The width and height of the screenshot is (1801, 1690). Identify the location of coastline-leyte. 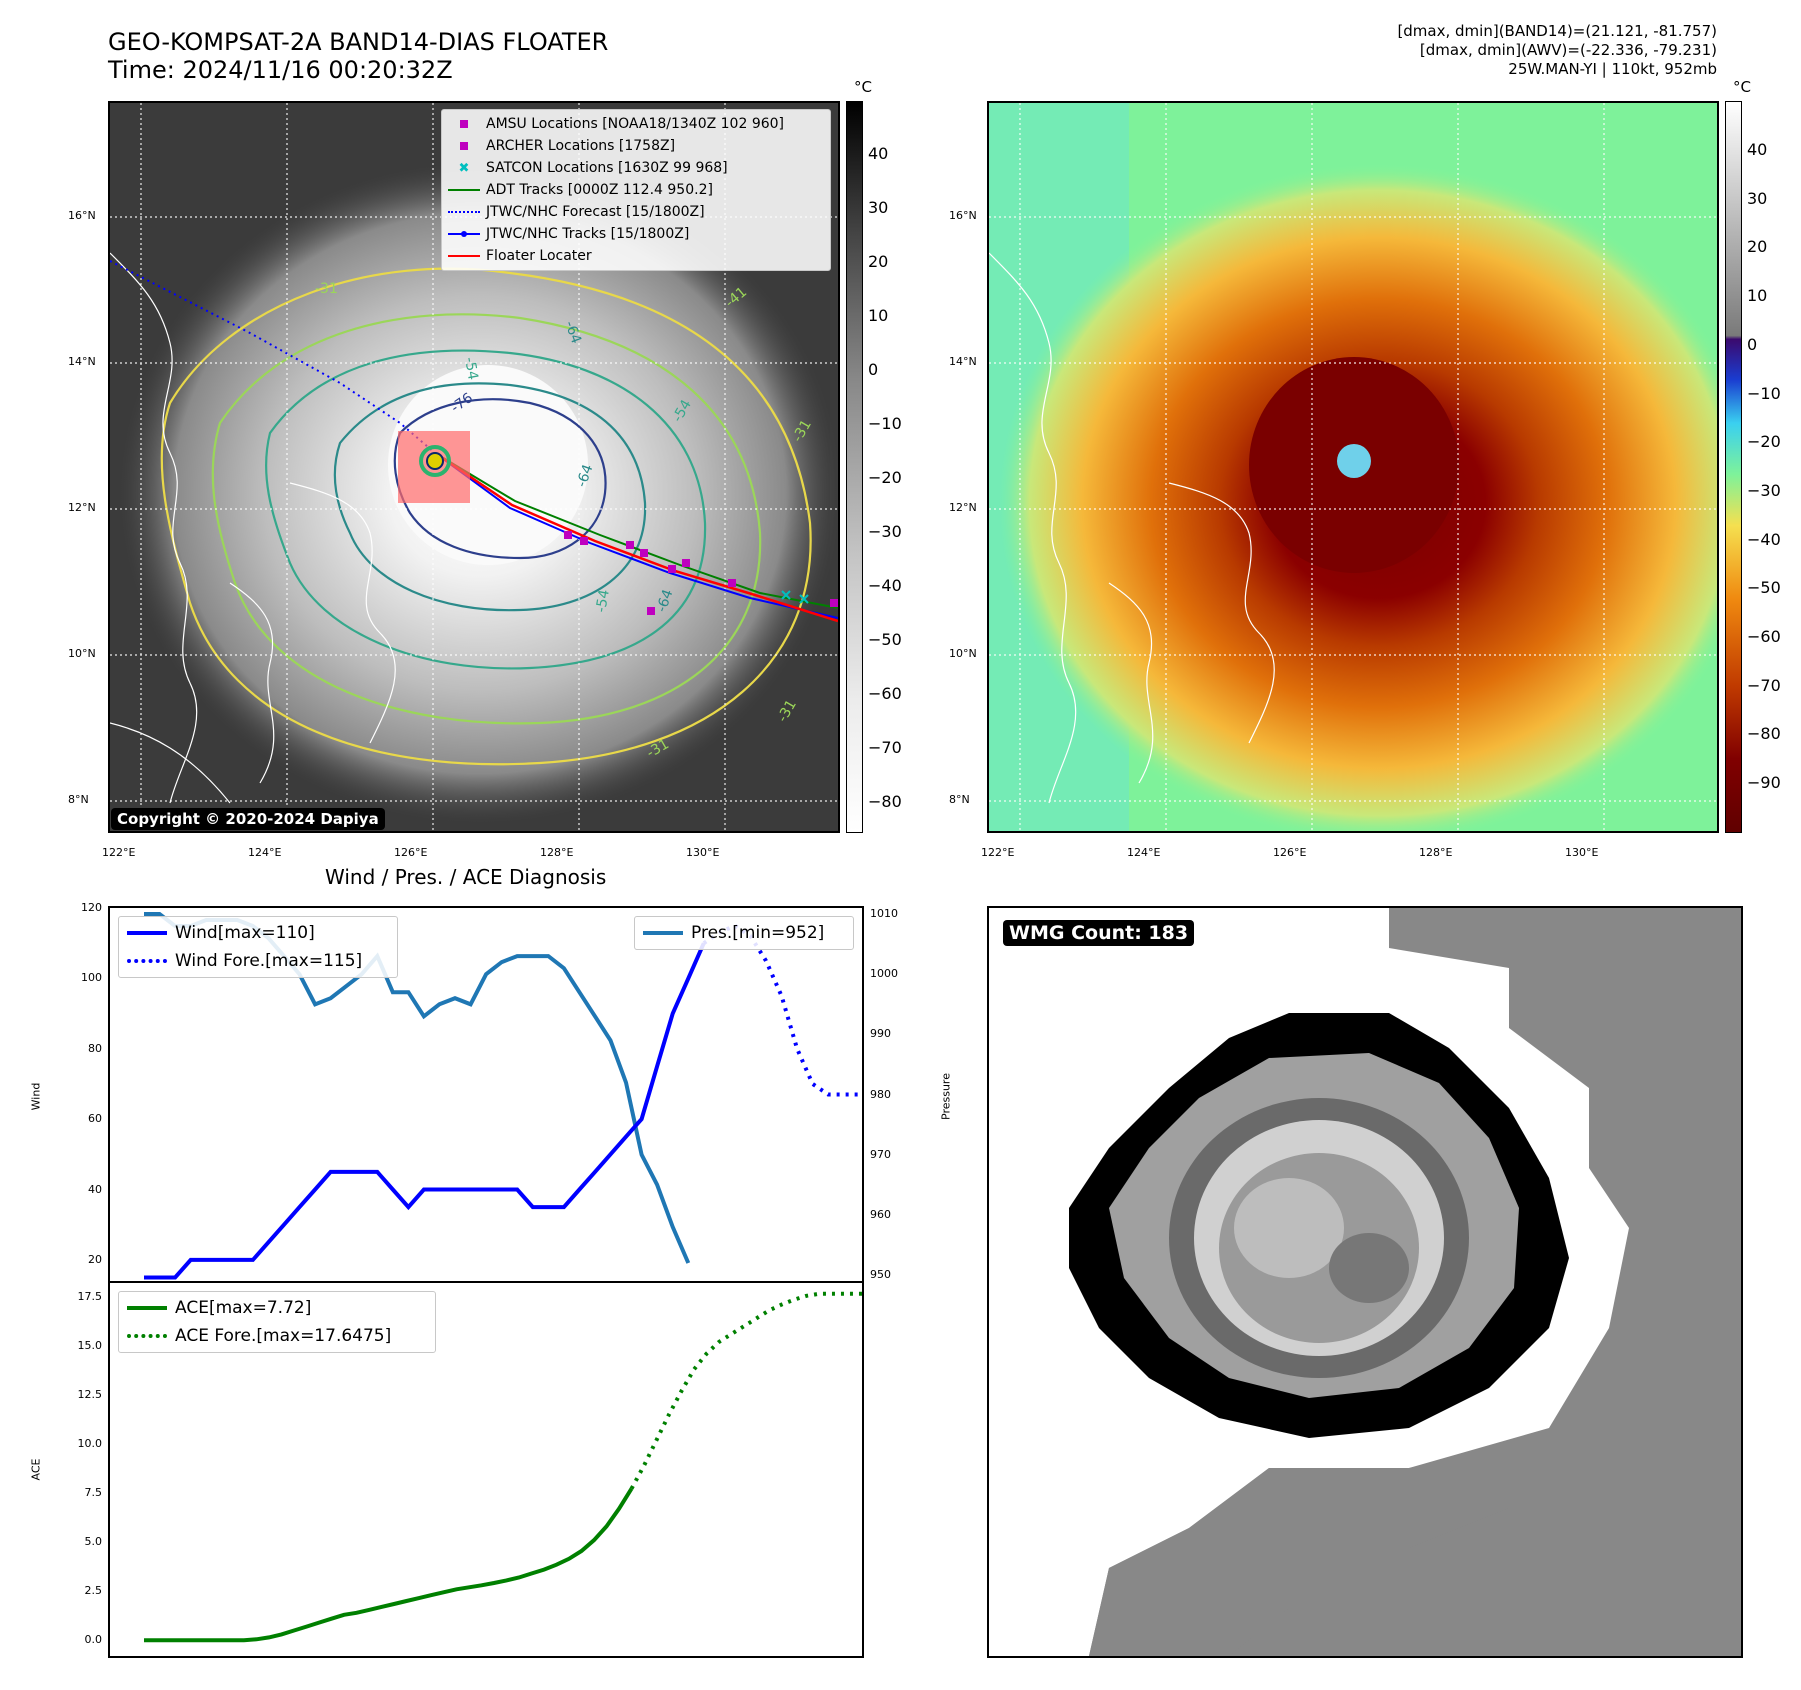
(252, 683).